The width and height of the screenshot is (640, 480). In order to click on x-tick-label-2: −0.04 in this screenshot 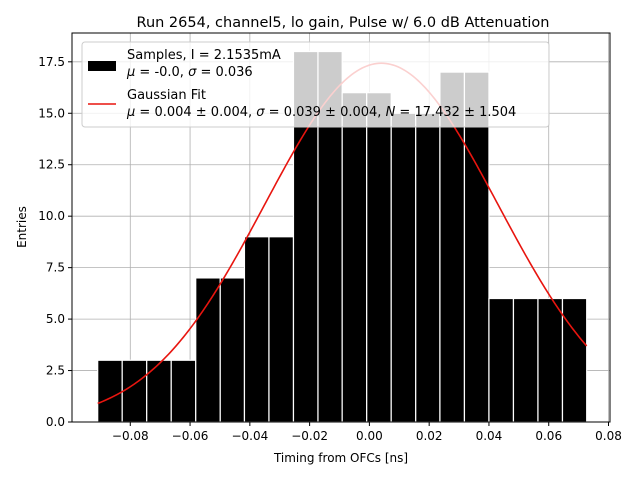, I will do `click(249, 436)`.